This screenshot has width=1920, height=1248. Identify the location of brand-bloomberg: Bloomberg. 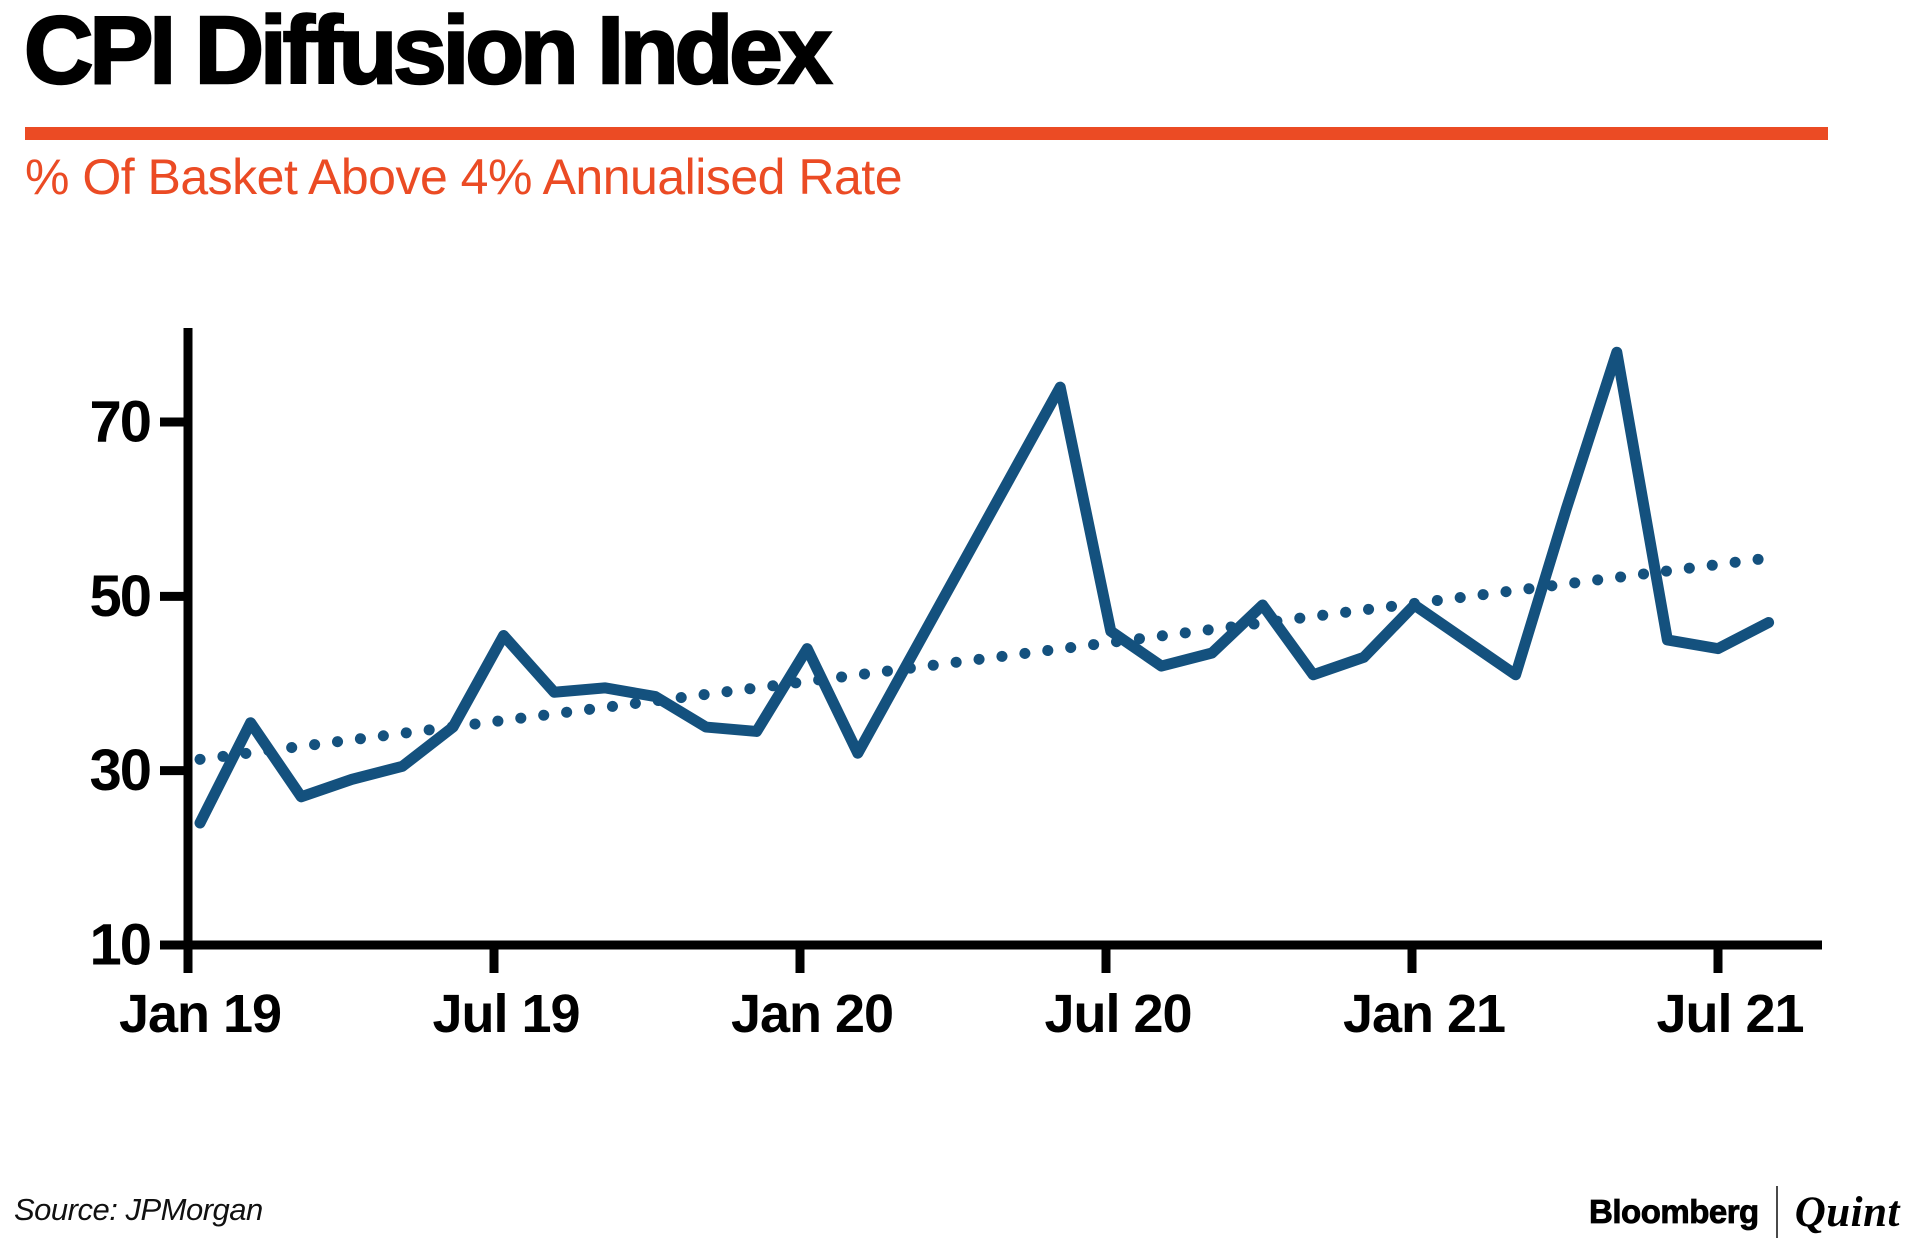
(1674, 1212).